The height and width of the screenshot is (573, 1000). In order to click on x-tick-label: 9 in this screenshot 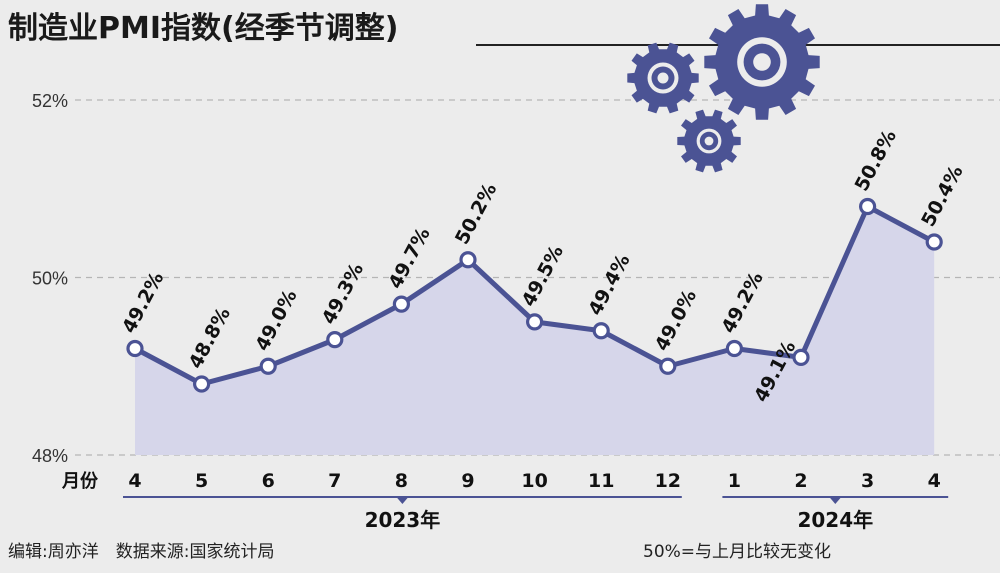, I will do `click(467, 481)`.